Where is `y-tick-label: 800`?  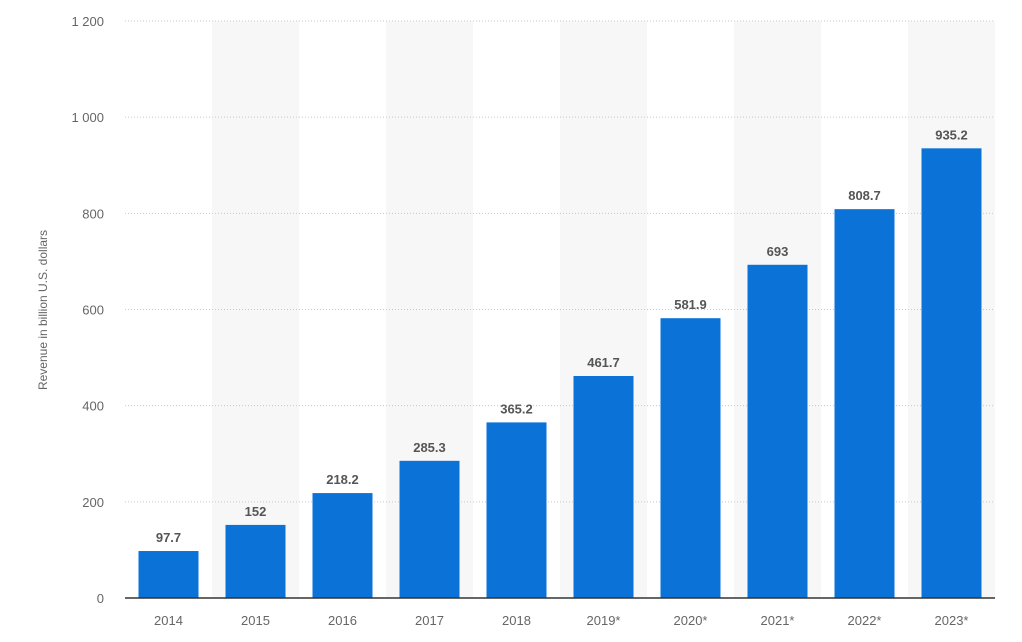
y-tick-label: 800 is located at coordinates (93, 213).